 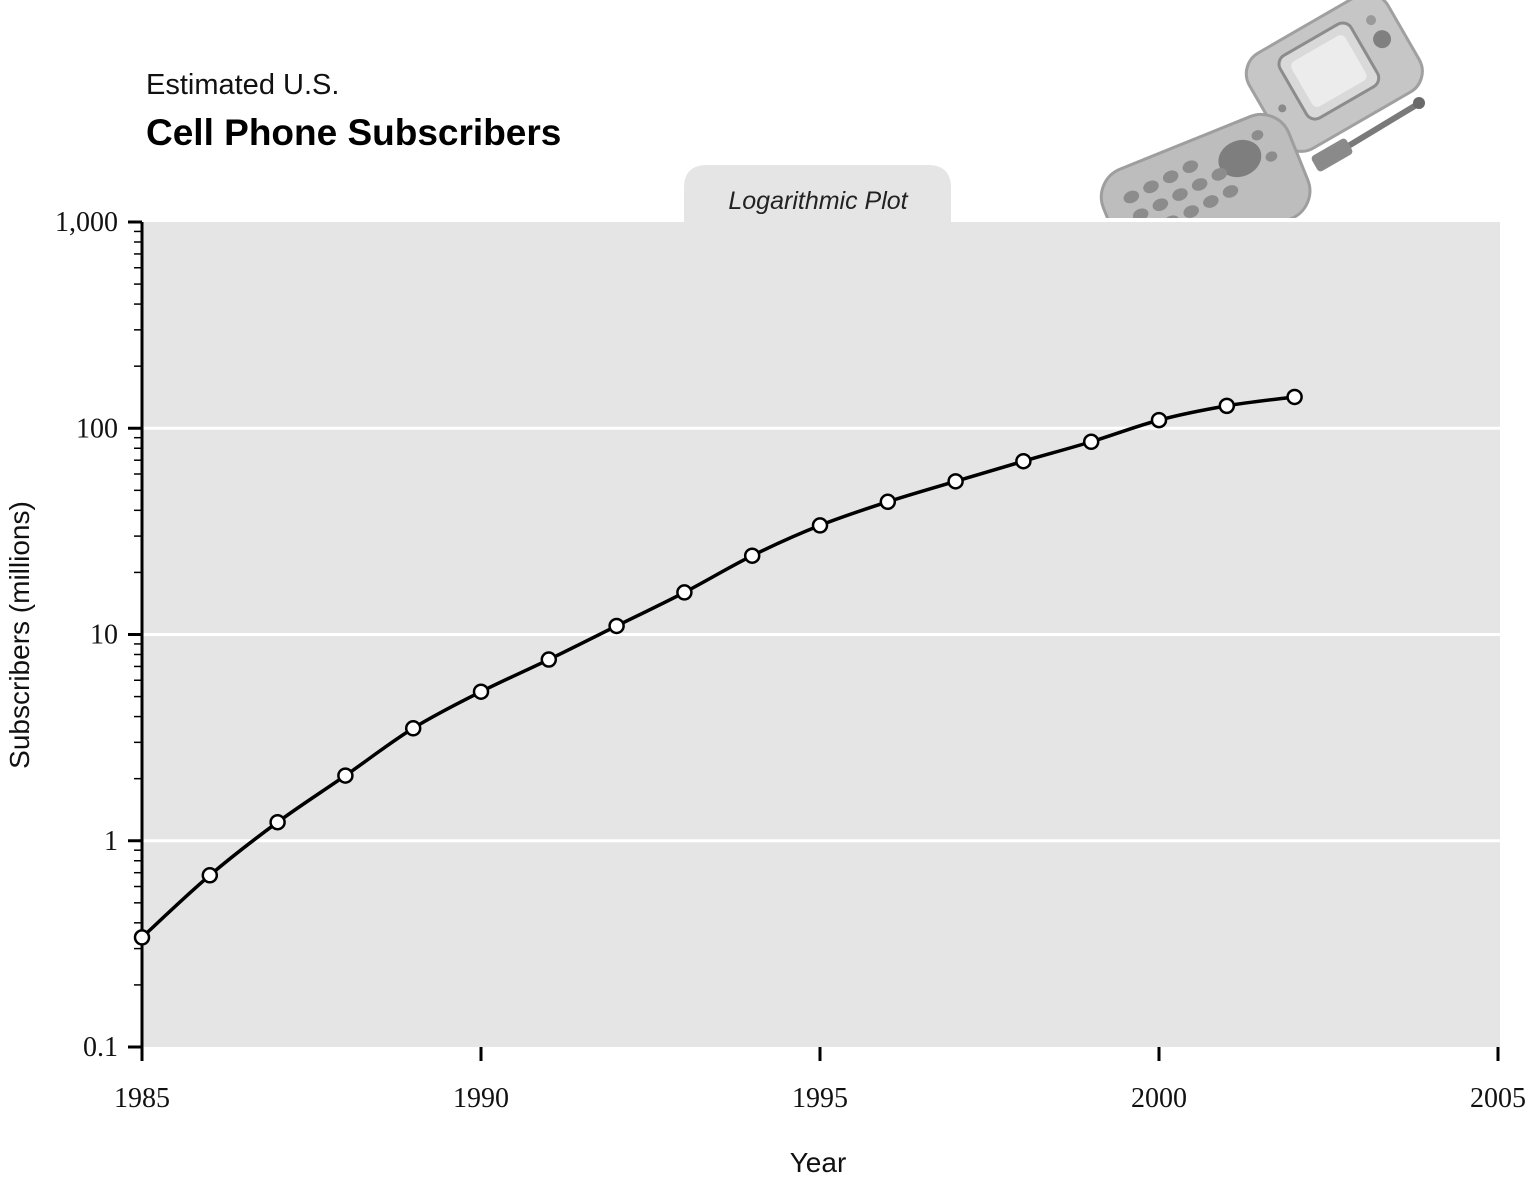 What do you see at coordinates (1159, 1098) in the screenshot?
I see `x-tick-label: 2000` at bounding box center [1159, 1098].